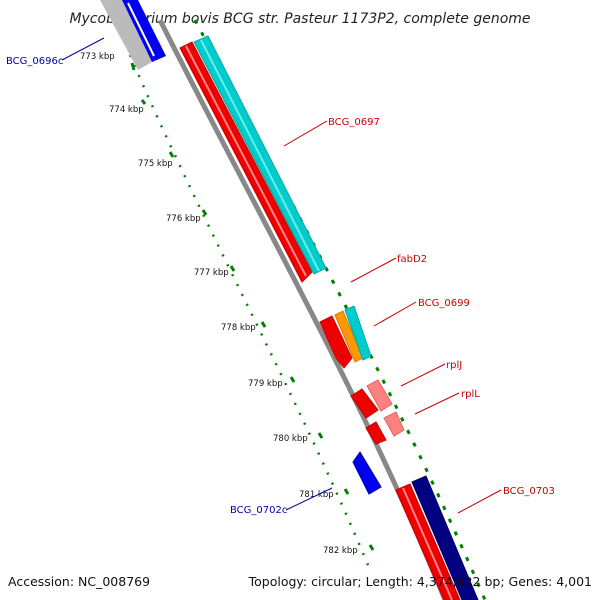 This screenshot has width=600, height=600. Describe the element at coordinates (376, 433) in the screenshot. I see `feature-rpll-cds` at that location.